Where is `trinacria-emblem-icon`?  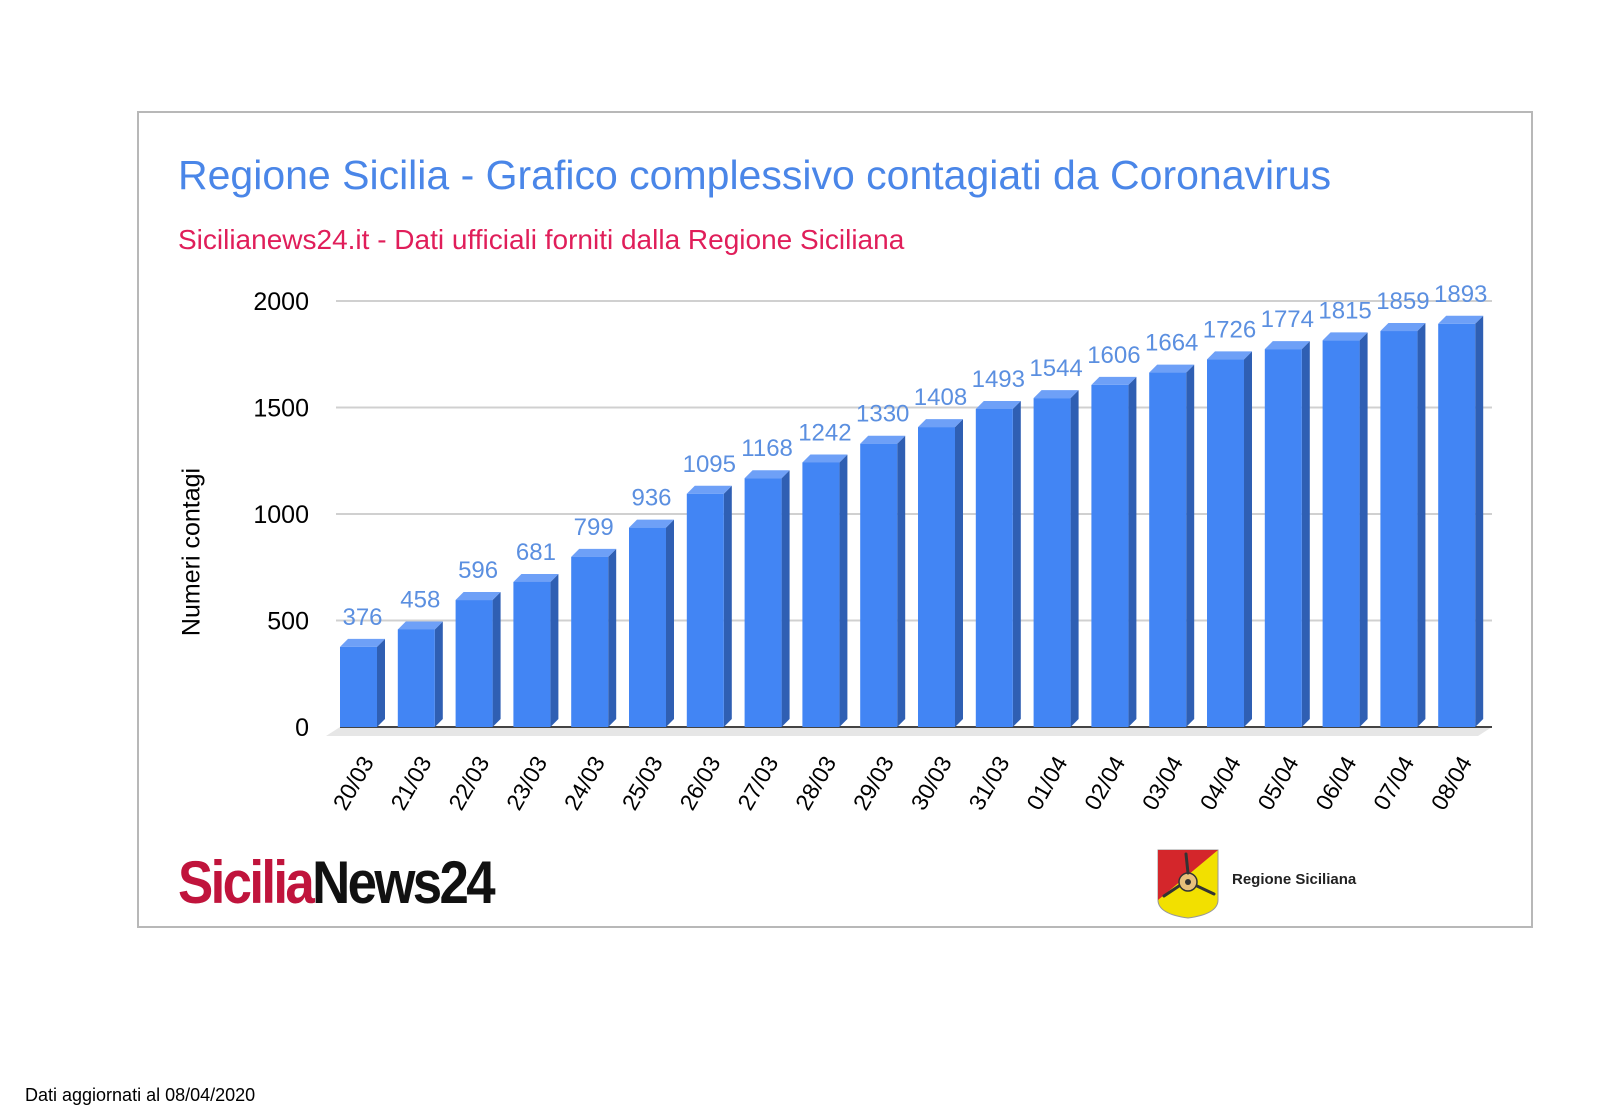
trinacria-emblem-icon is located at coordinates (1188, 884).